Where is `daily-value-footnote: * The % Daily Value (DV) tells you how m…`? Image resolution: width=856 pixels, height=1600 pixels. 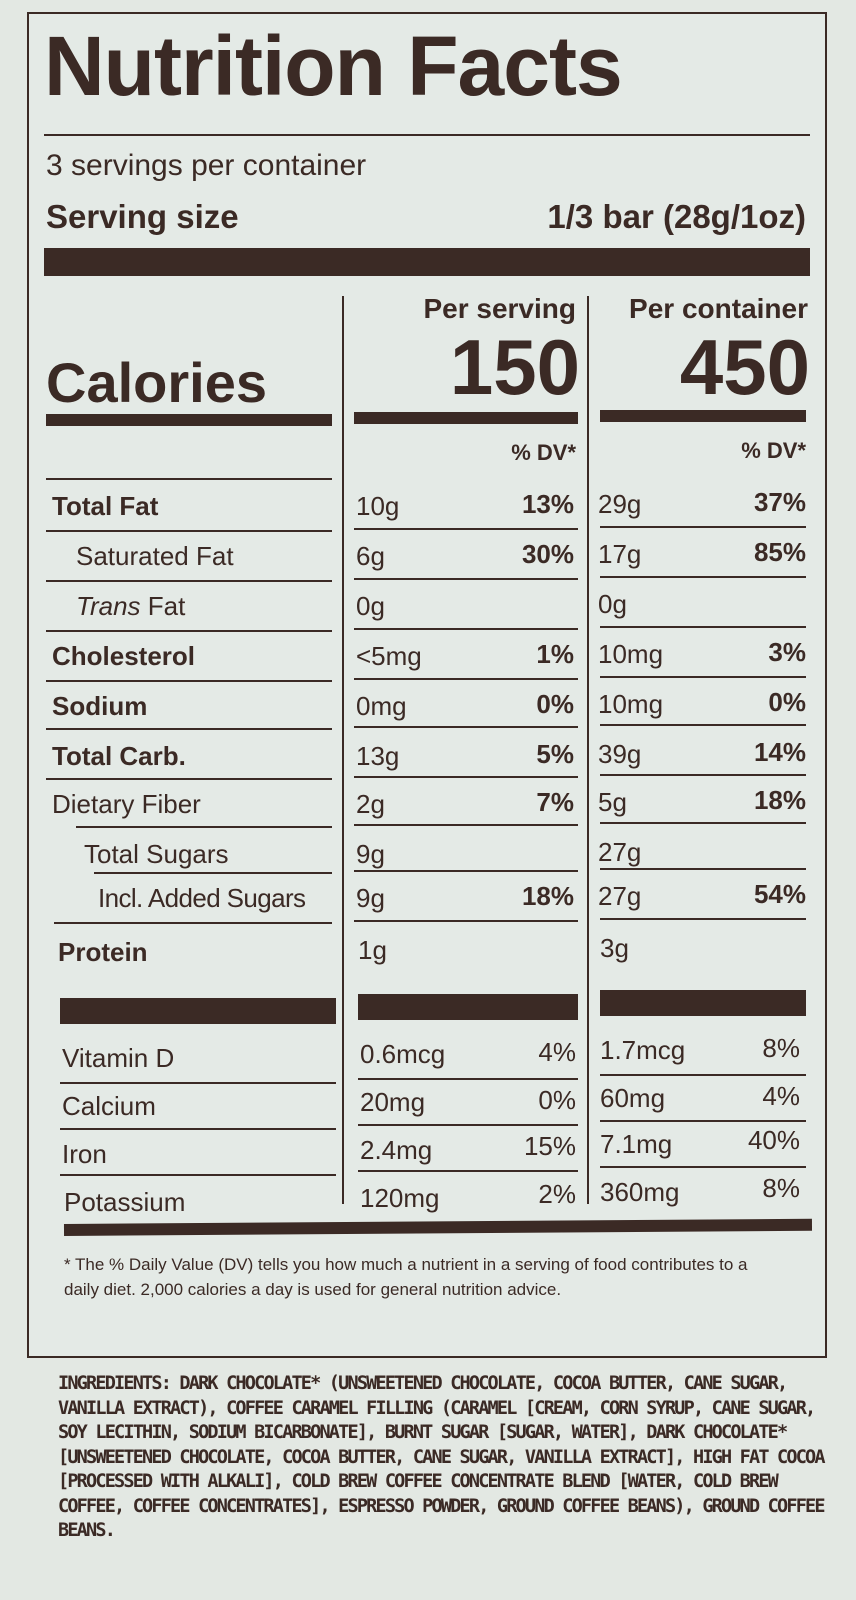
daily-value-footnote: * The % Daily Value (DV) tells you how m… is located at coordinates (406, 1277).